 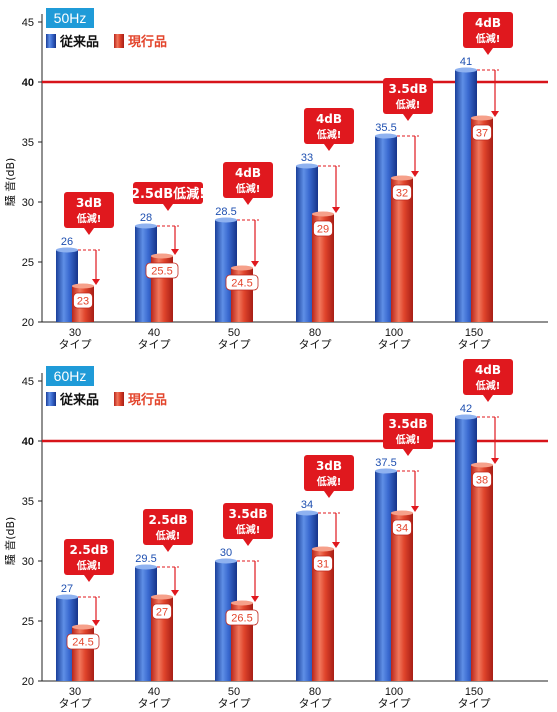 I want to click on y-tick-label: 45, so click(x=28, y=382).